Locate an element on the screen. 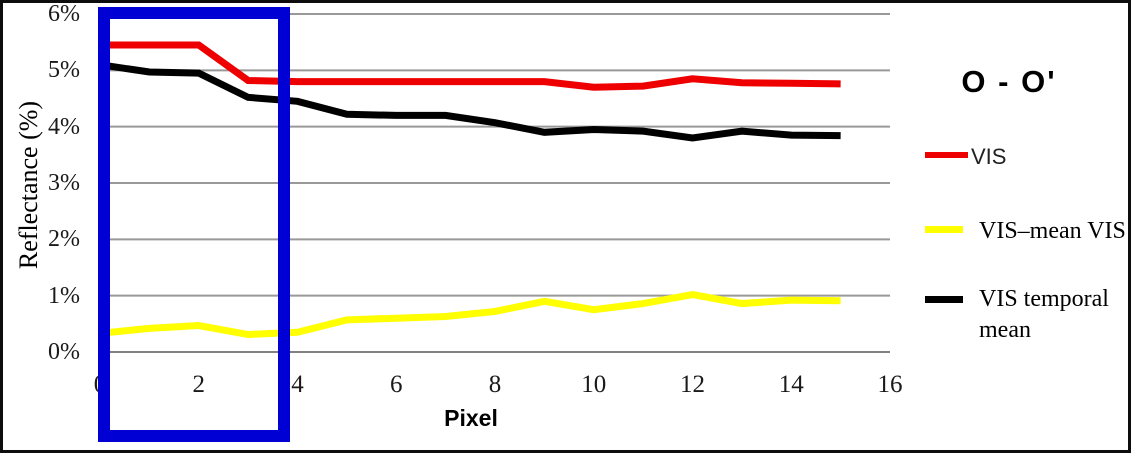 The height and width of the screenshot is (453, 1131). y-axis-title: Reflectance (%) is located at coordinates (28, 185).